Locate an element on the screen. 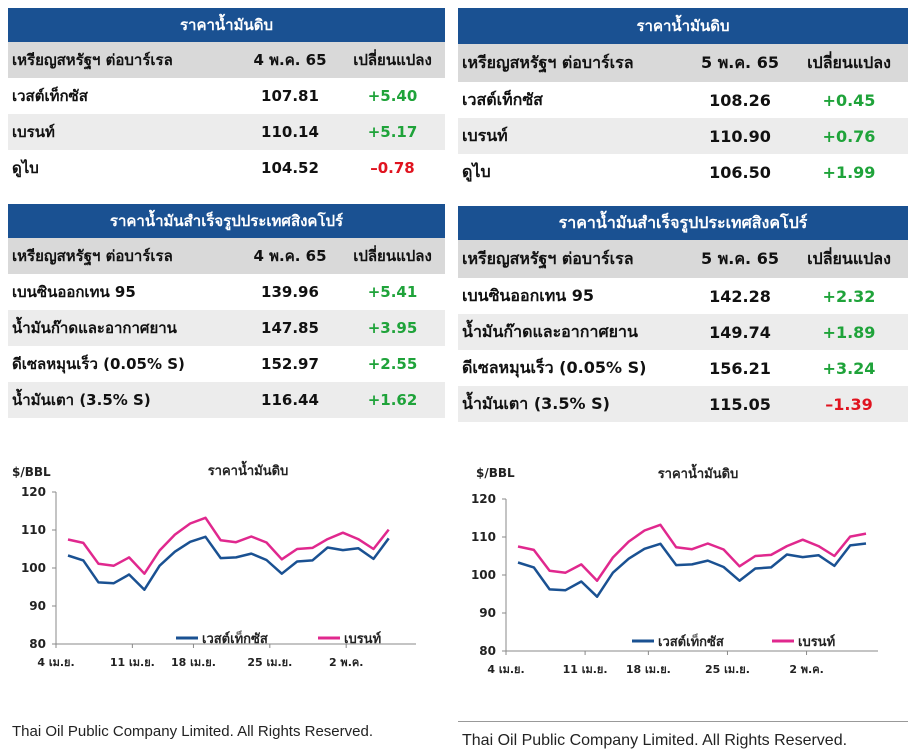  row-change: +0.76 is located at coordinates (849, 136).